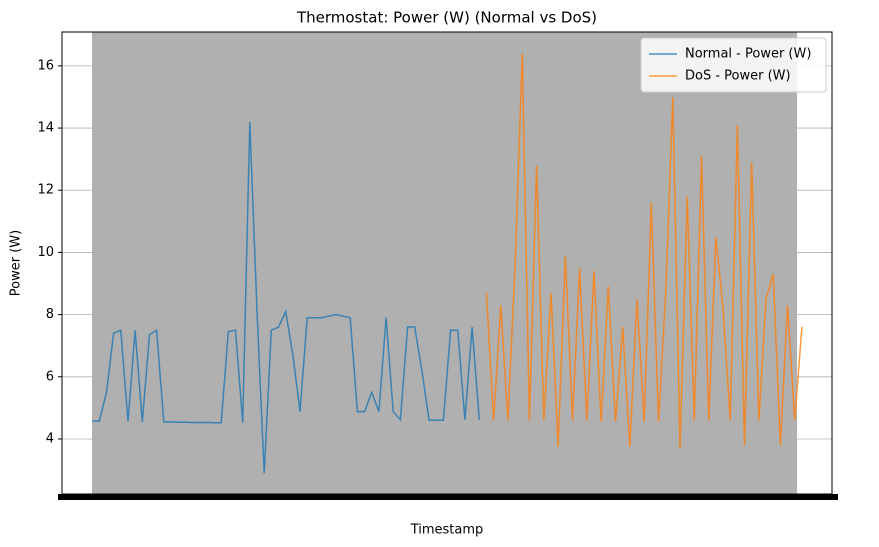 The height and width of the screenshot is (547, 879). What do you see at coordinates (45, 65) in the screenshot?
I see `y-tick-label: 16` at bounding box center [45, 65].